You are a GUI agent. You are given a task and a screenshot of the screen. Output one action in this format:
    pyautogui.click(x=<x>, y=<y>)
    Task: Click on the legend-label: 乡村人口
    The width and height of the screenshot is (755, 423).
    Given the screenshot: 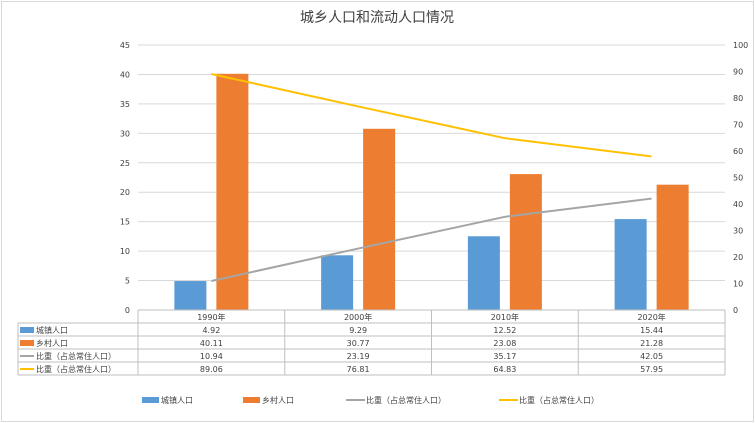 What is the action you would take?
    pyautogui.click(x=278, y=400)
    